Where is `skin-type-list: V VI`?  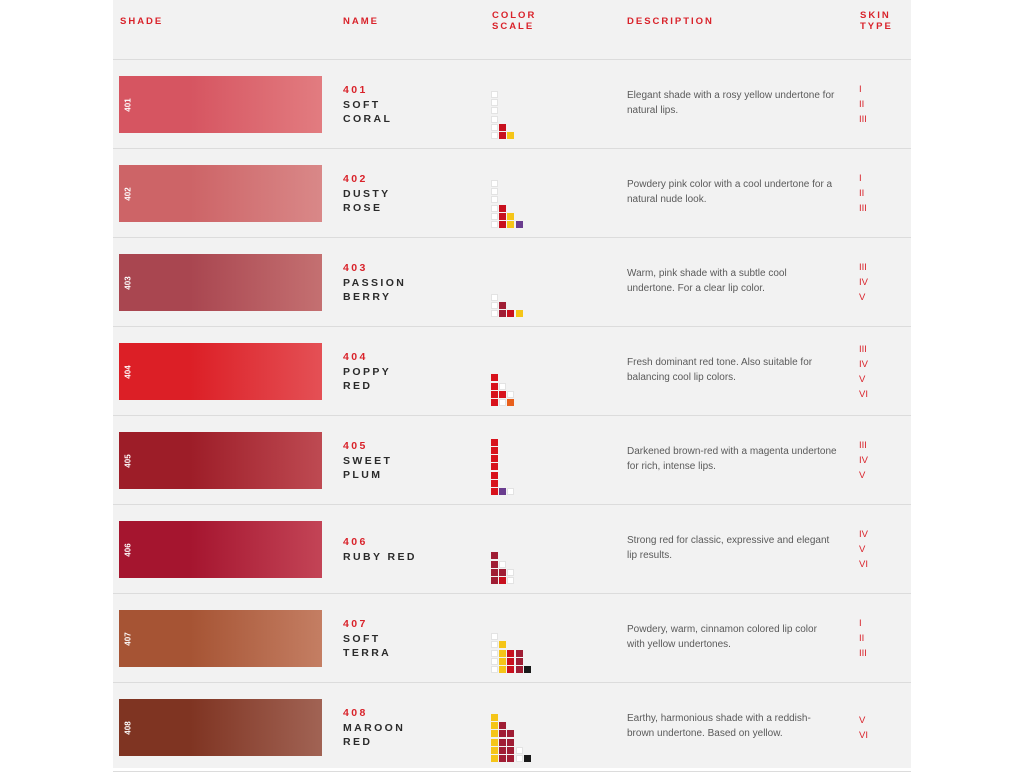 skin-type-list: V VI is located at coordinates (874, 728).